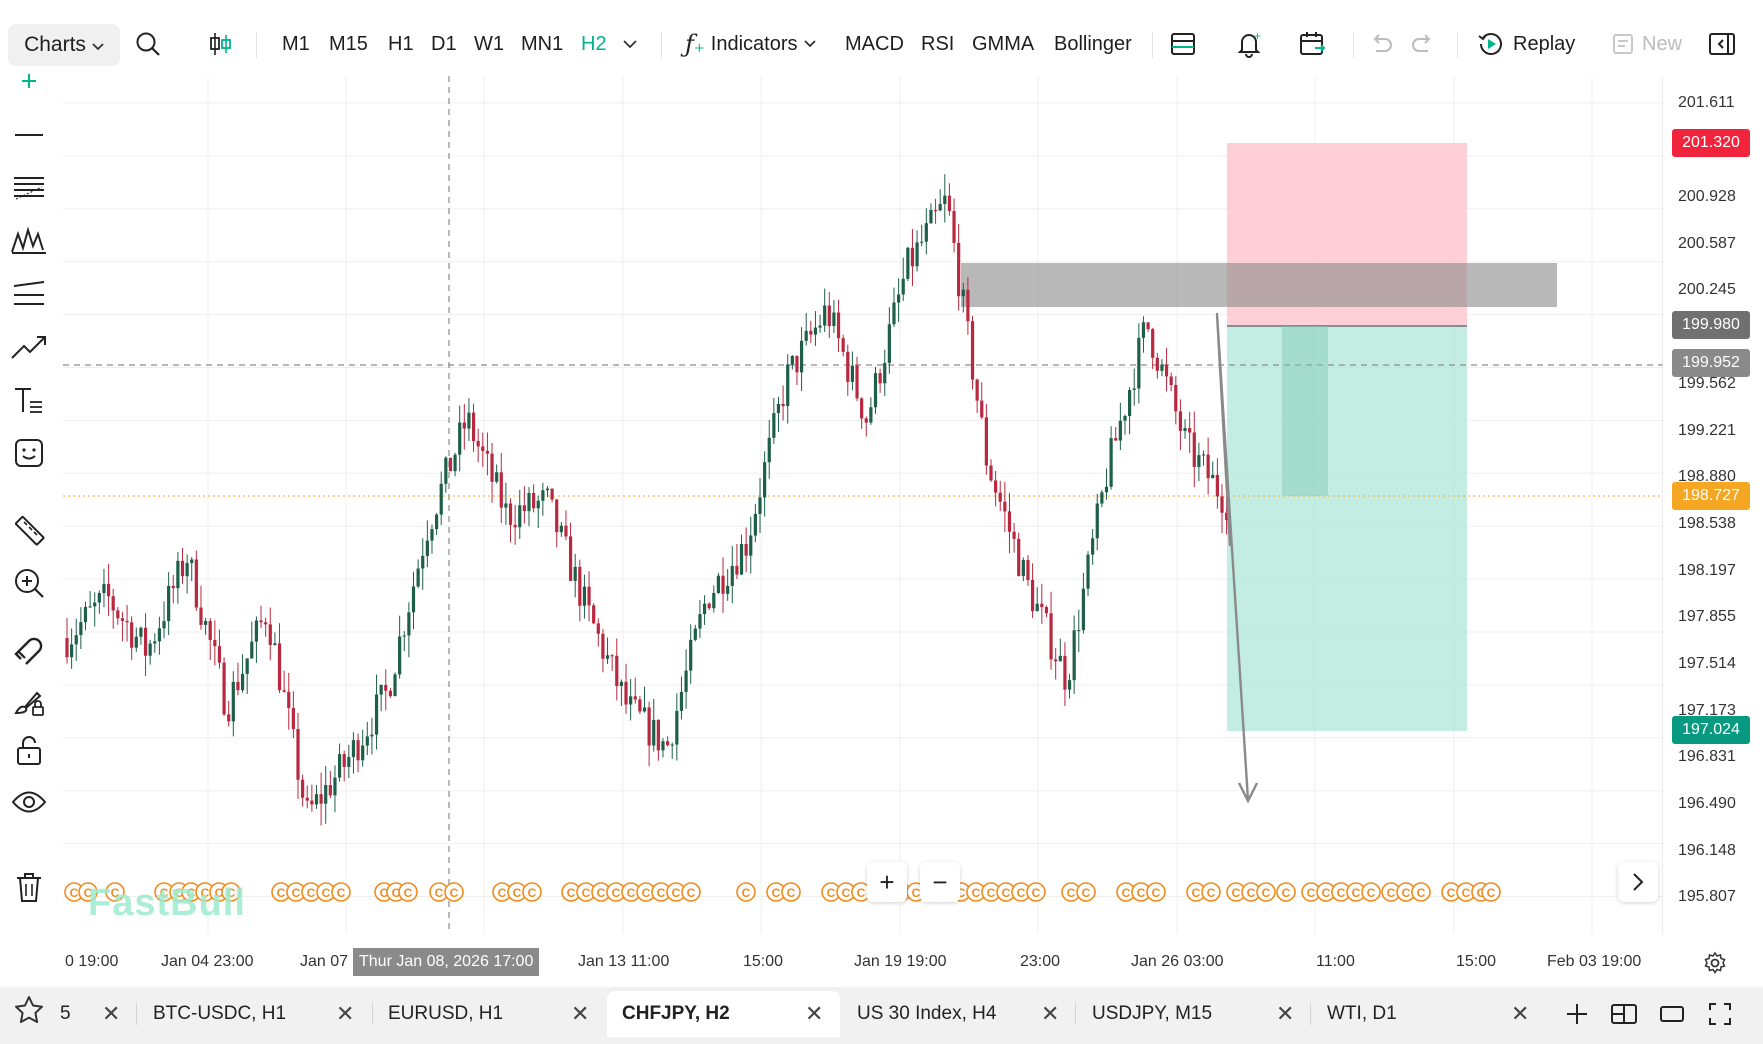 The height and width of the screenshot is (1044, 1763). Describe the element at coordinates (1003, 43) in the screenshot. I see `indicator-gmma: GMMA` at that location.